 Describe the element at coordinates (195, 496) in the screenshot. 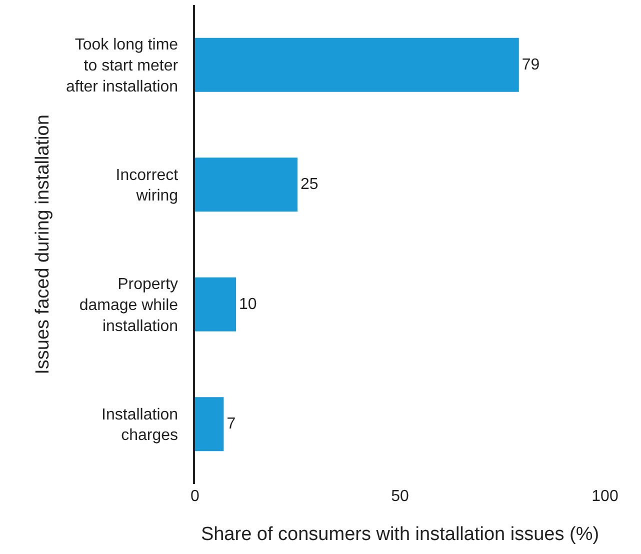

I see `x-tick-label: 0` at that location.